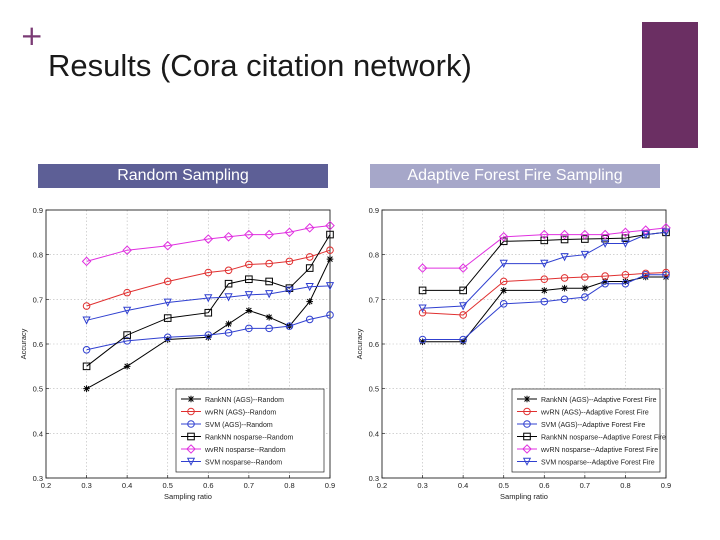 The image size is (720, 540). I want to click on y-tick-label: 0.3, so click(38, 478).